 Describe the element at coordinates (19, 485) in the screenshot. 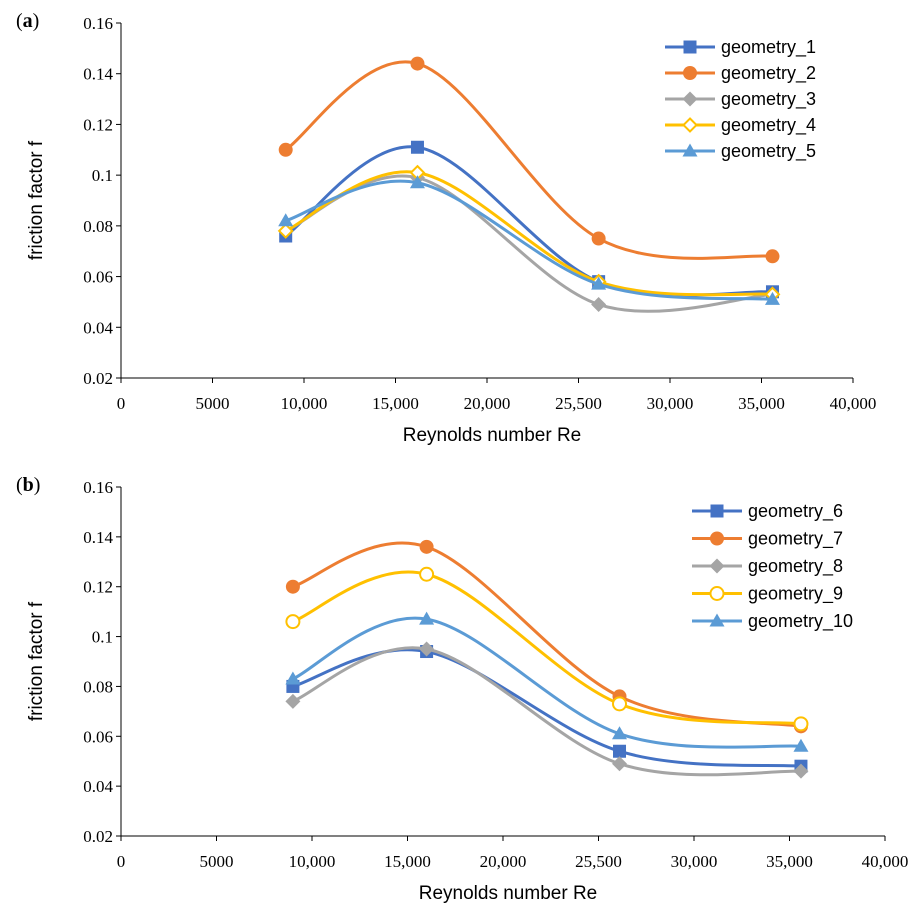

I see `panel-label-open: (` at that location.